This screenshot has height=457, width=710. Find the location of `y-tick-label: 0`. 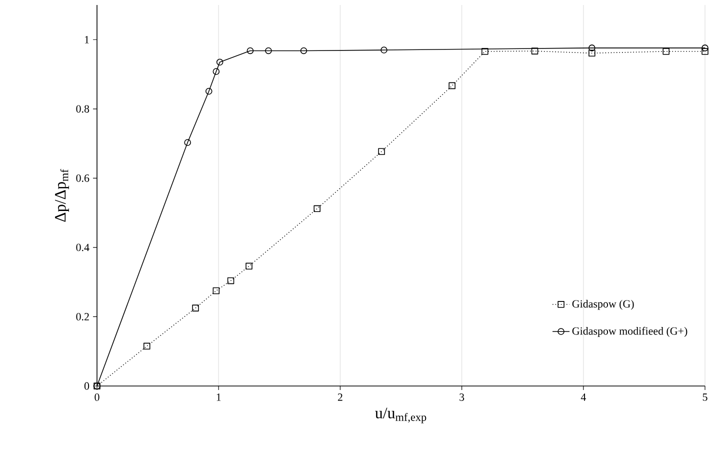

y-tick-label: 0 is located at coordinates (87, 386).